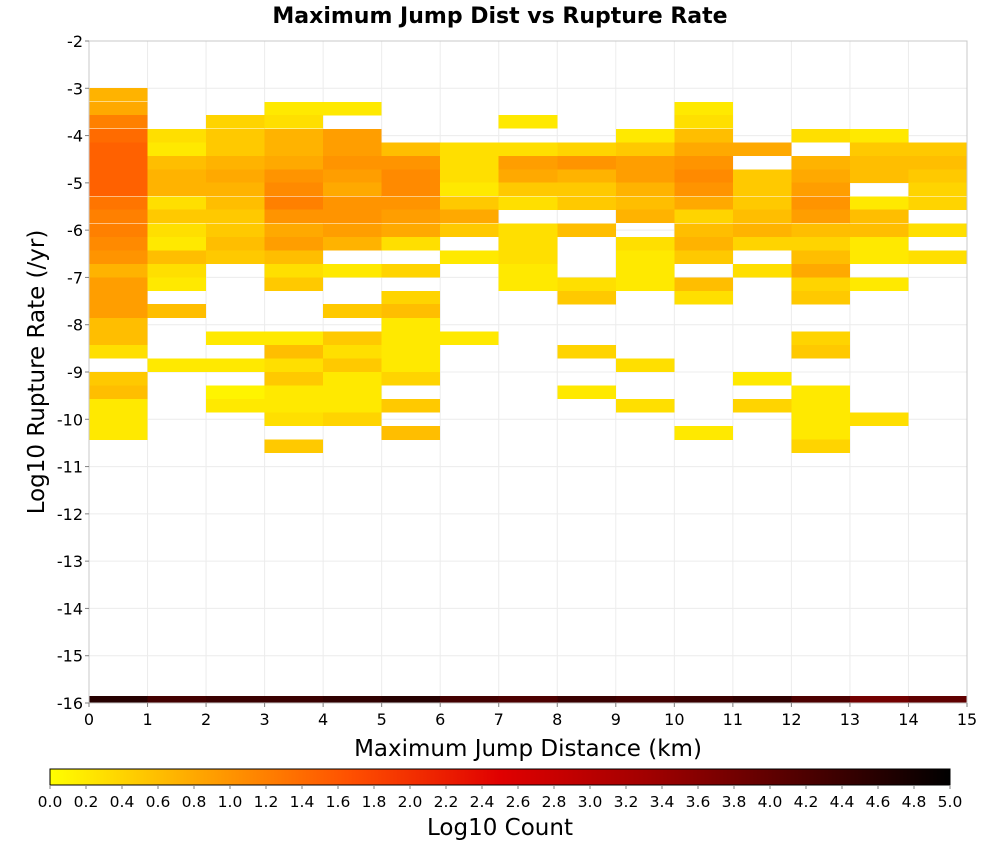 Image resolution: width=1000 pixels, height=850 pixels. I want to click on x-tick-label: 2, so click(206, 719).